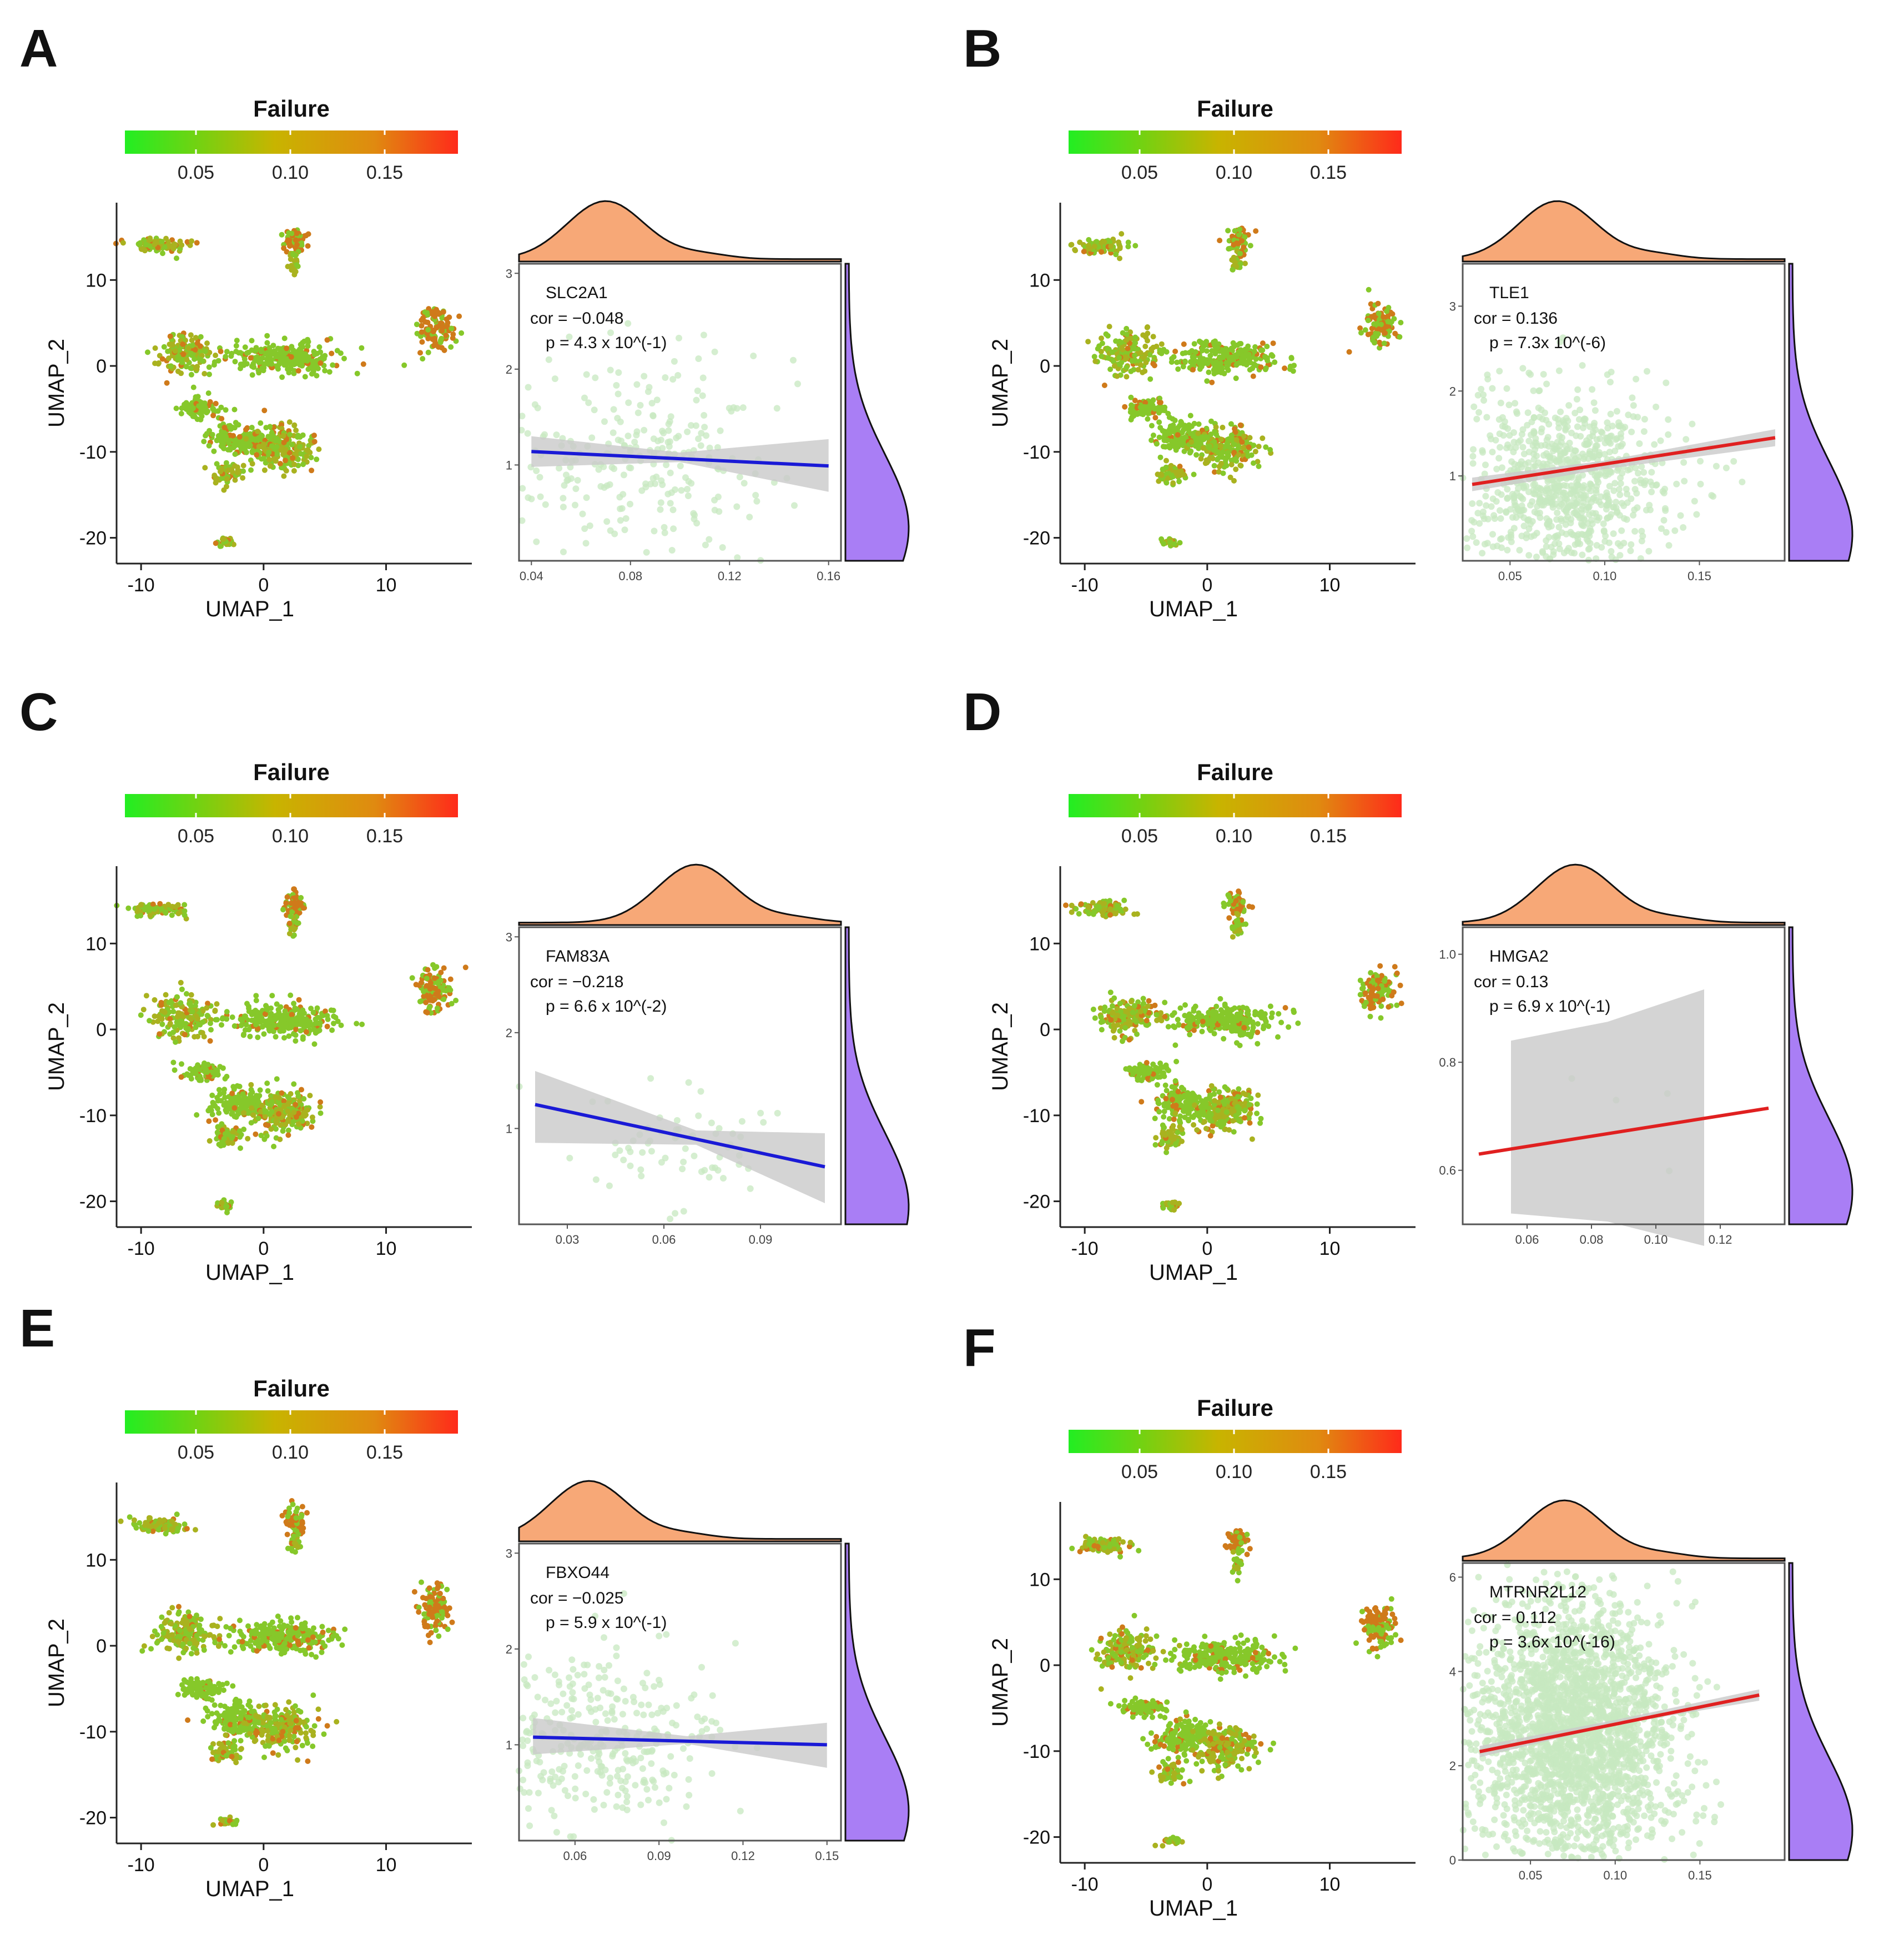 This screenshot has width=1899, height=1960. I want to click on legend-colorbar, so click(291, 142).